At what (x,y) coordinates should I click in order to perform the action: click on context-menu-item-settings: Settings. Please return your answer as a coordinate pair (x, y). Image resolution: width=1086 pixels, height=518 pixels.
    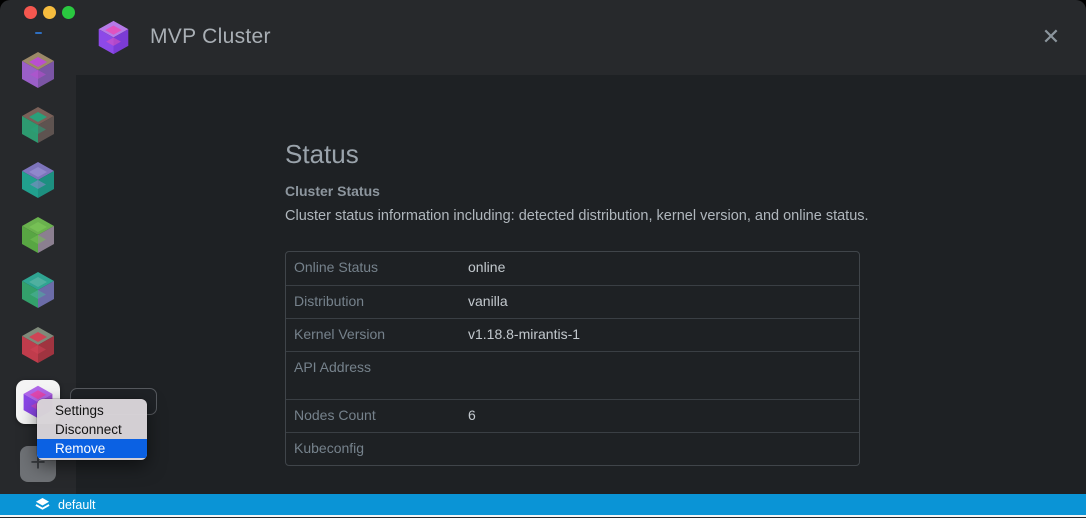
    Looking at the image, I should click on (79, 410).